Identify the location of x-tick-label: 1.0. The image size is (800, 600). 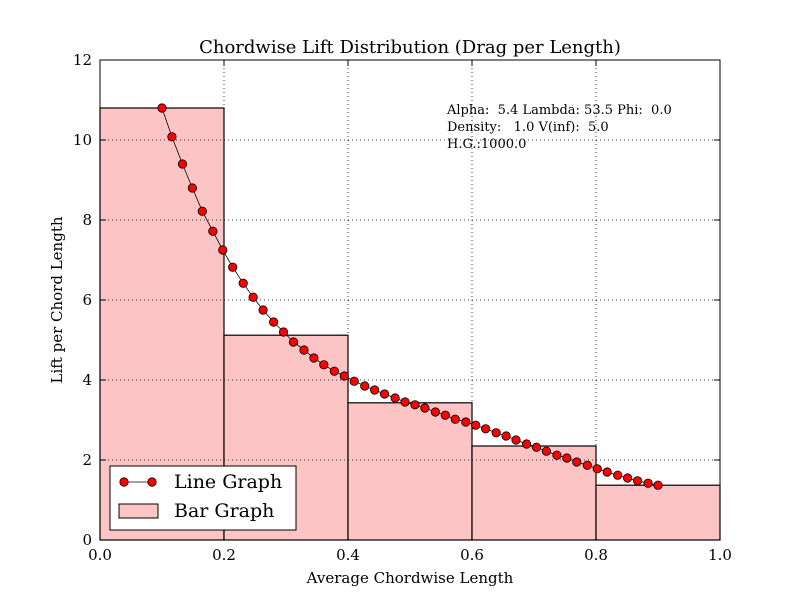
(720, 555).